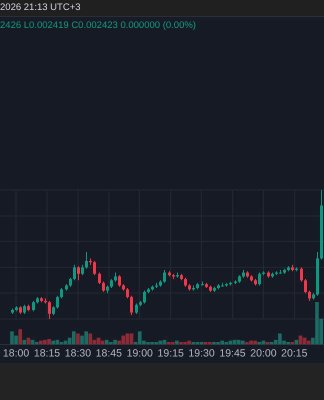 This screenshot has width=324, height=400. Describe the element at coordinates (201, 354) in the screenshot. I see `x-tick-label: 19:30` at that location.